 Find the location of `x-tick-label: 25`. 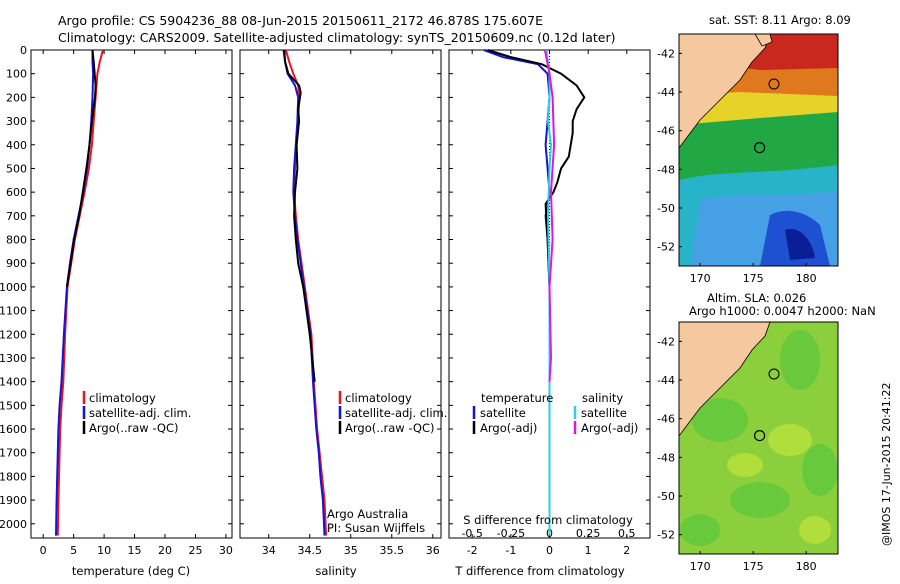

x-tick-label: 25 is located at coordinates (195, 550).